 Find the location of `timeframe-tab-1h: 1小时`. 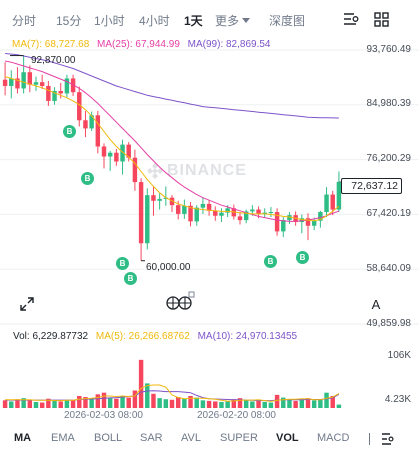

timeframe-tab-1h: 1小时 is located at coordinates (109, 21).